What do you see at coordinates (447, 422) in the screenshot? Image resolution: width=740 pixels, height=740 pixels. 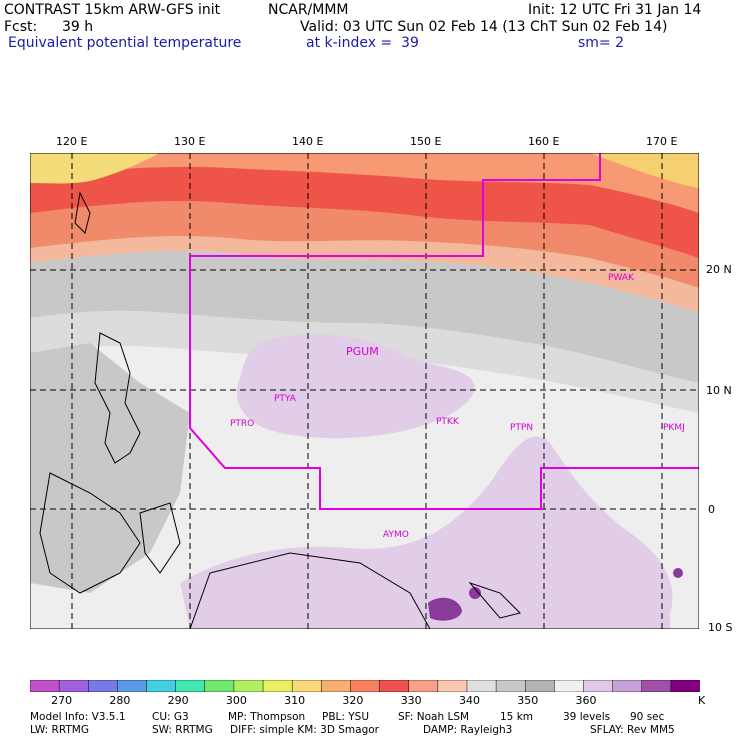 I see `station-ptkk: PTKK` at bounding box center [447, 422].